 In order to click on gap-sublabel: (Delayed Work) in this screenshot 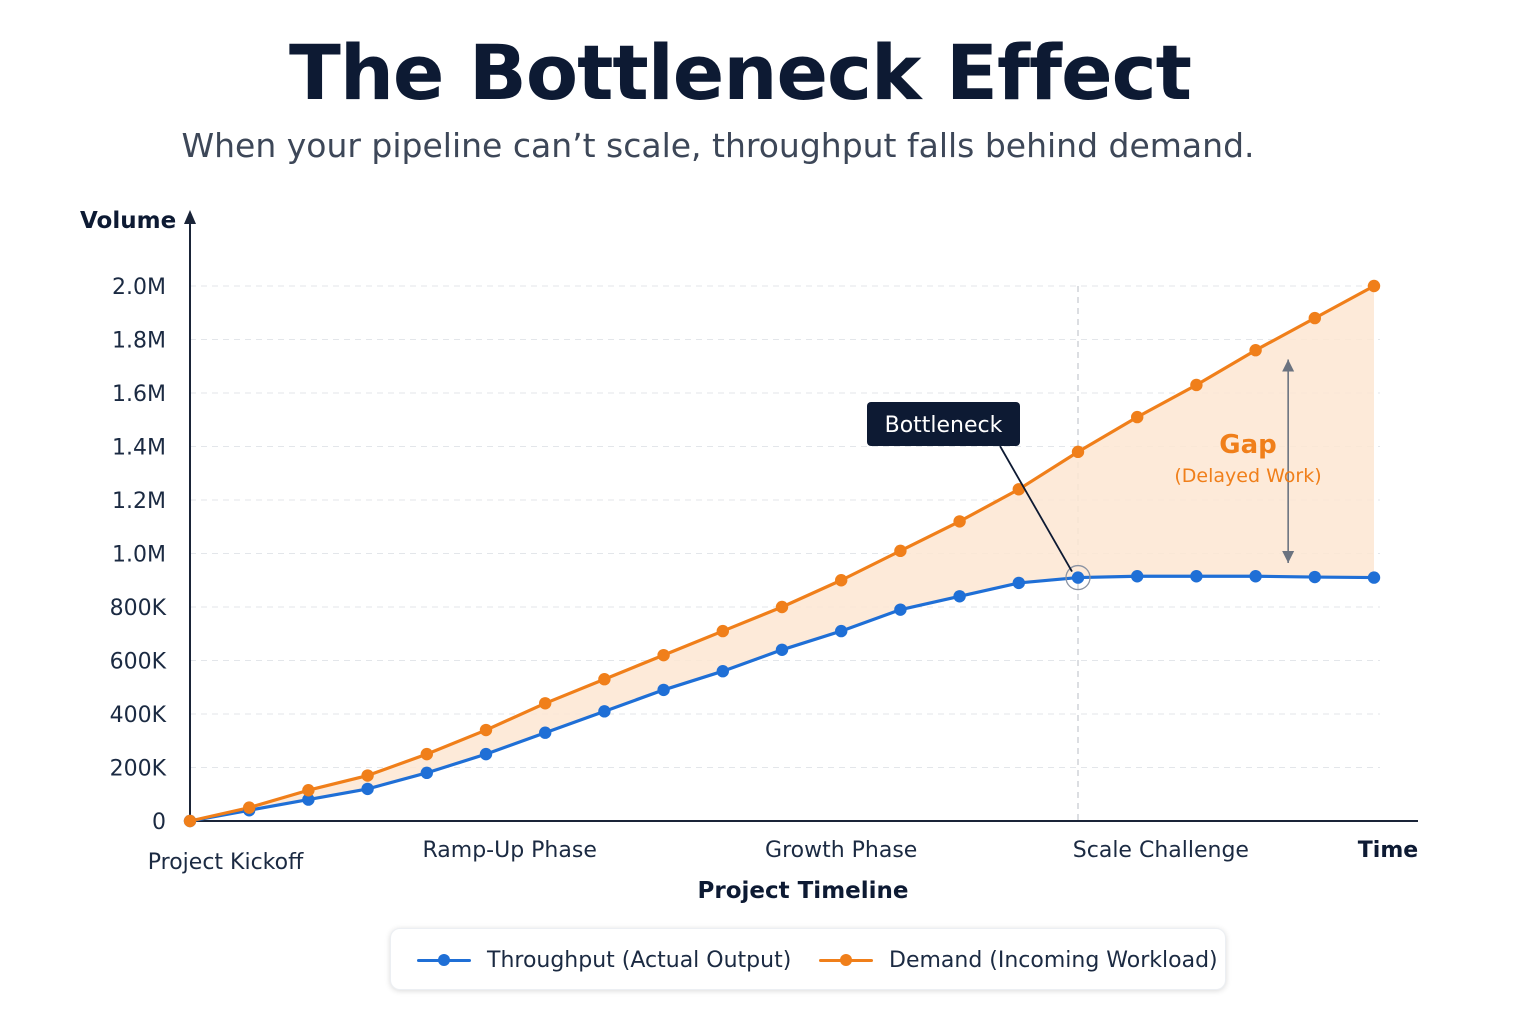, I will do `click(1247, 476)`.